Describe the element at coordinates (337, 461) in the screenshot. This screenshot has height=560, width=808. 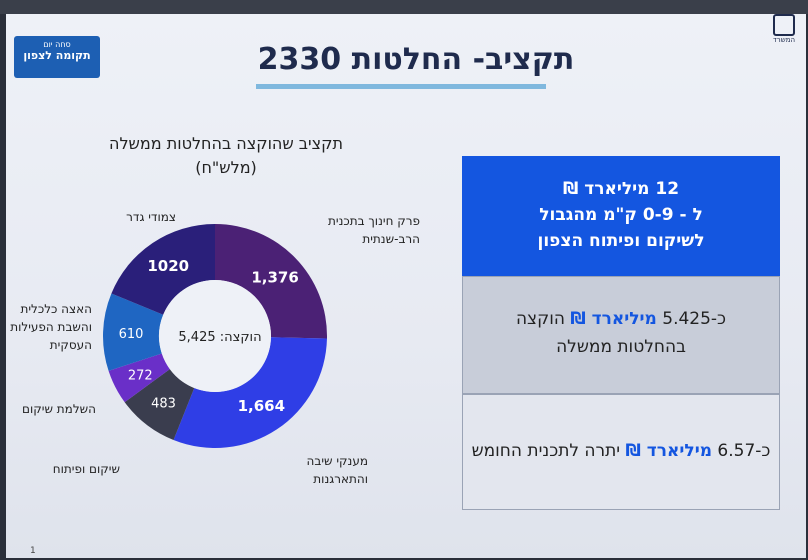
I see `slice-label-grants-line1: מענקי שיבה` at that location.